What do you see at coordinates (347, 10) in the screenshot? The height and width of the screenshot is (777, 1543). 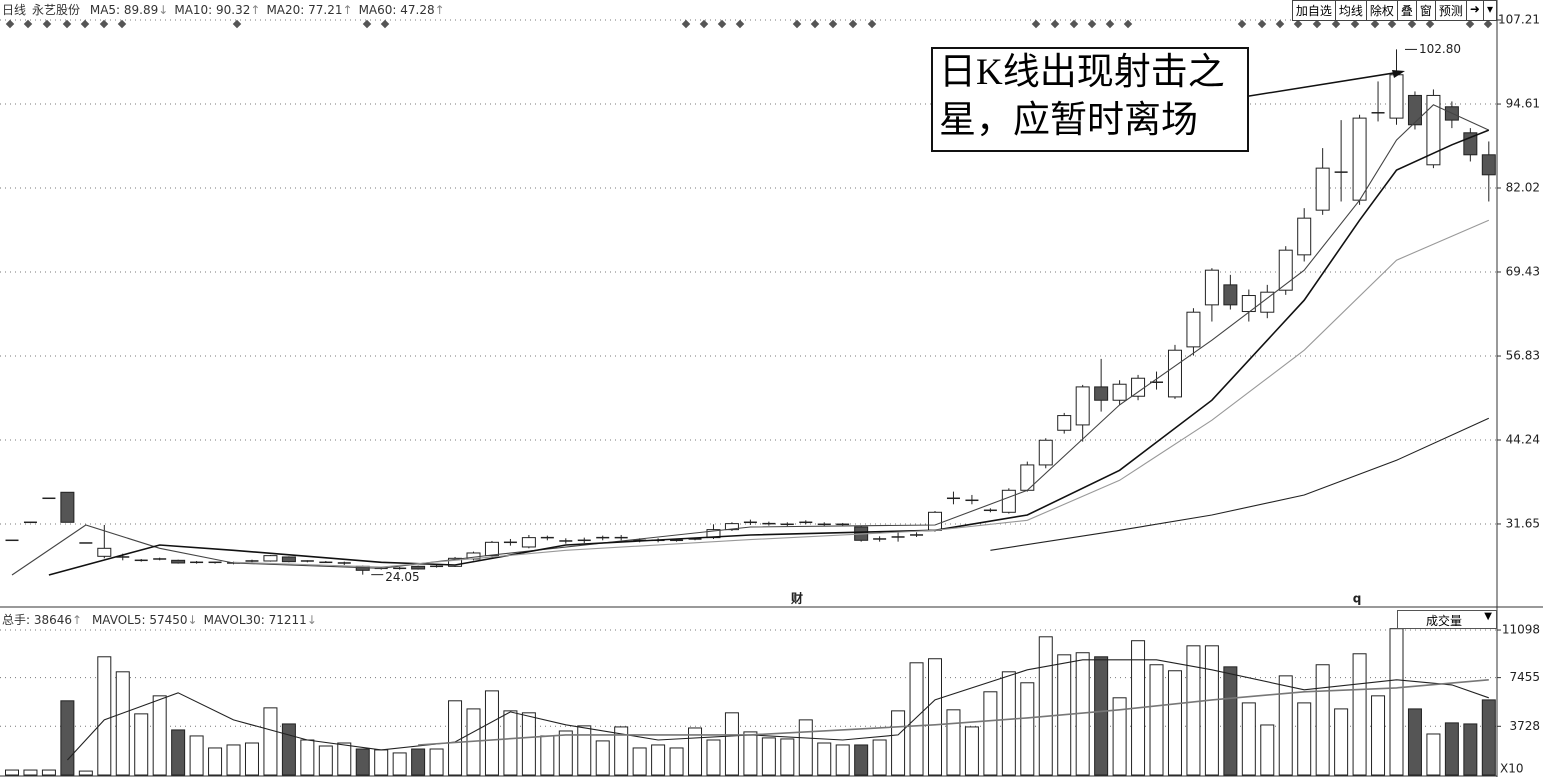 I see `legend-trend: ↑` at bounding box center [347, 10].